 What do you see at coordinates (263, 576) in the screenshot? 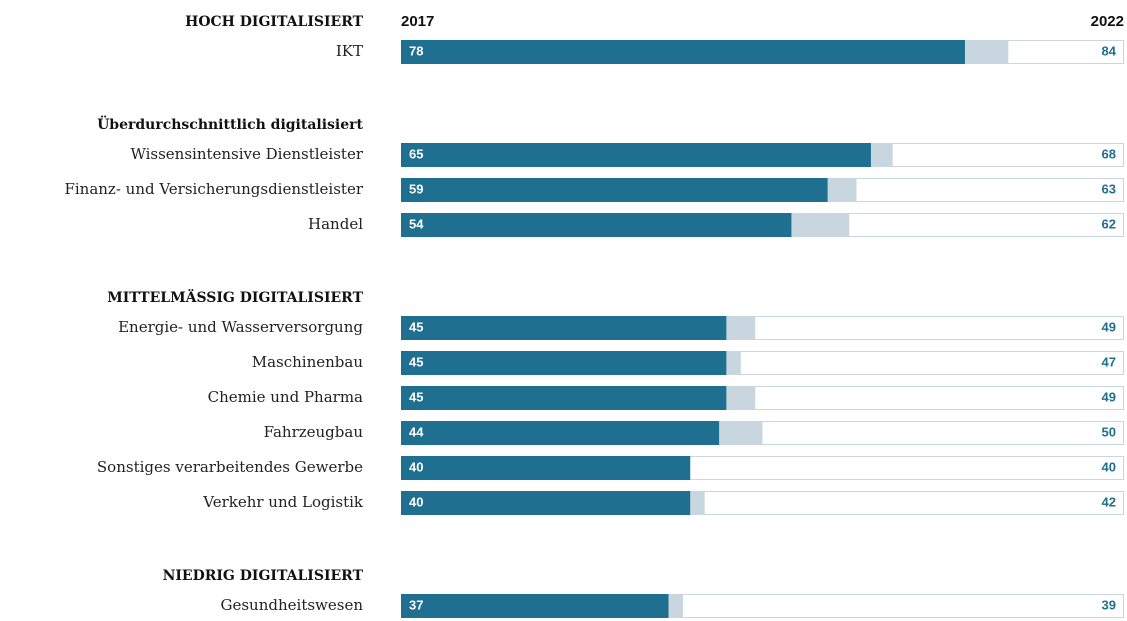
I see `group-header: NIEDRIG DIGITALISIERT` at bounding box center [263, 576].